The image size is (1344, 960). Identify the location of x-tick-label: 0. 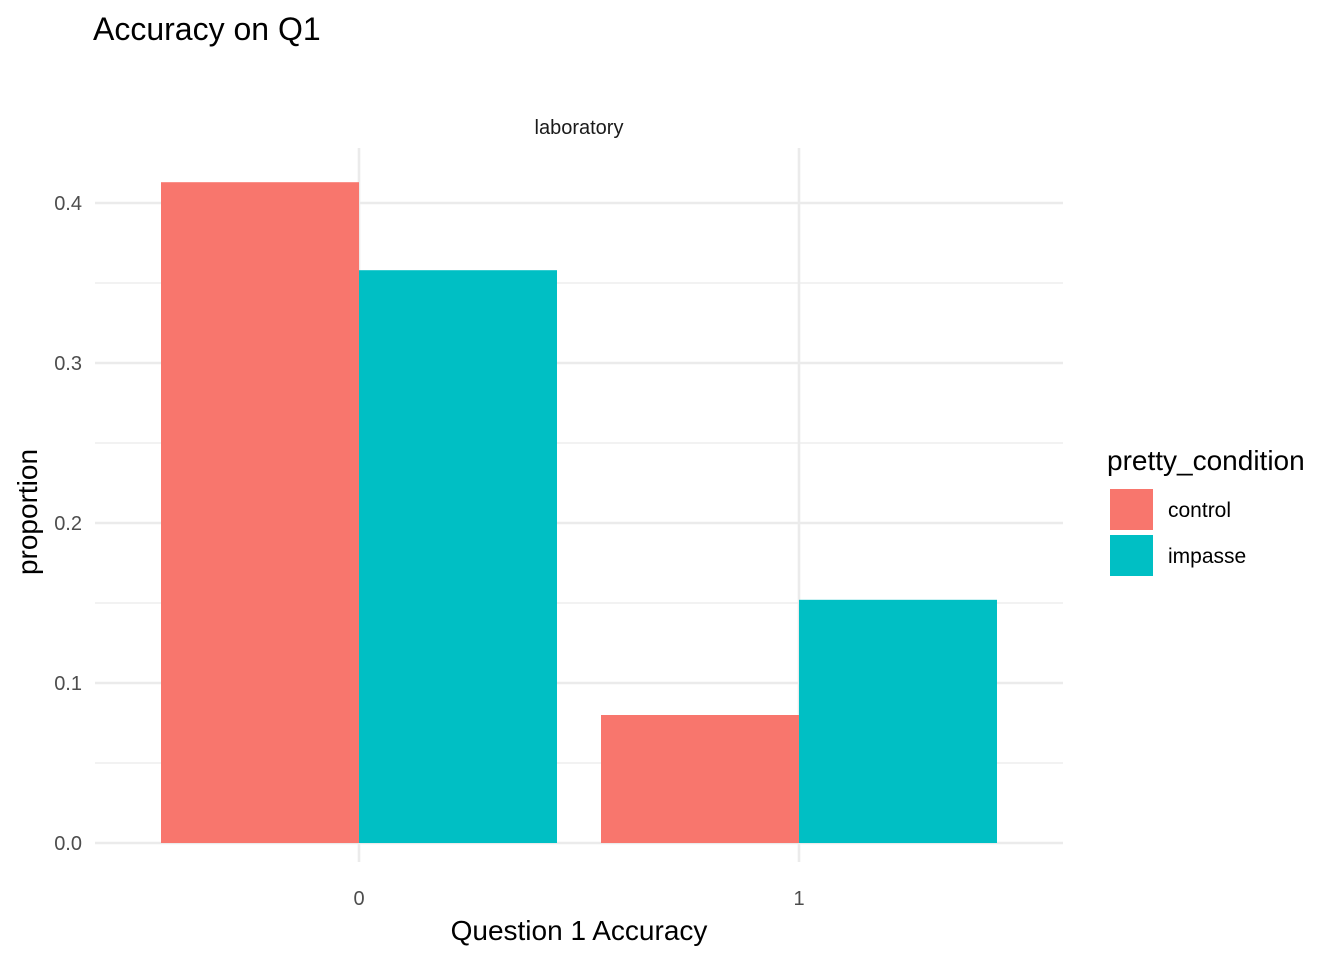
(358, 899).